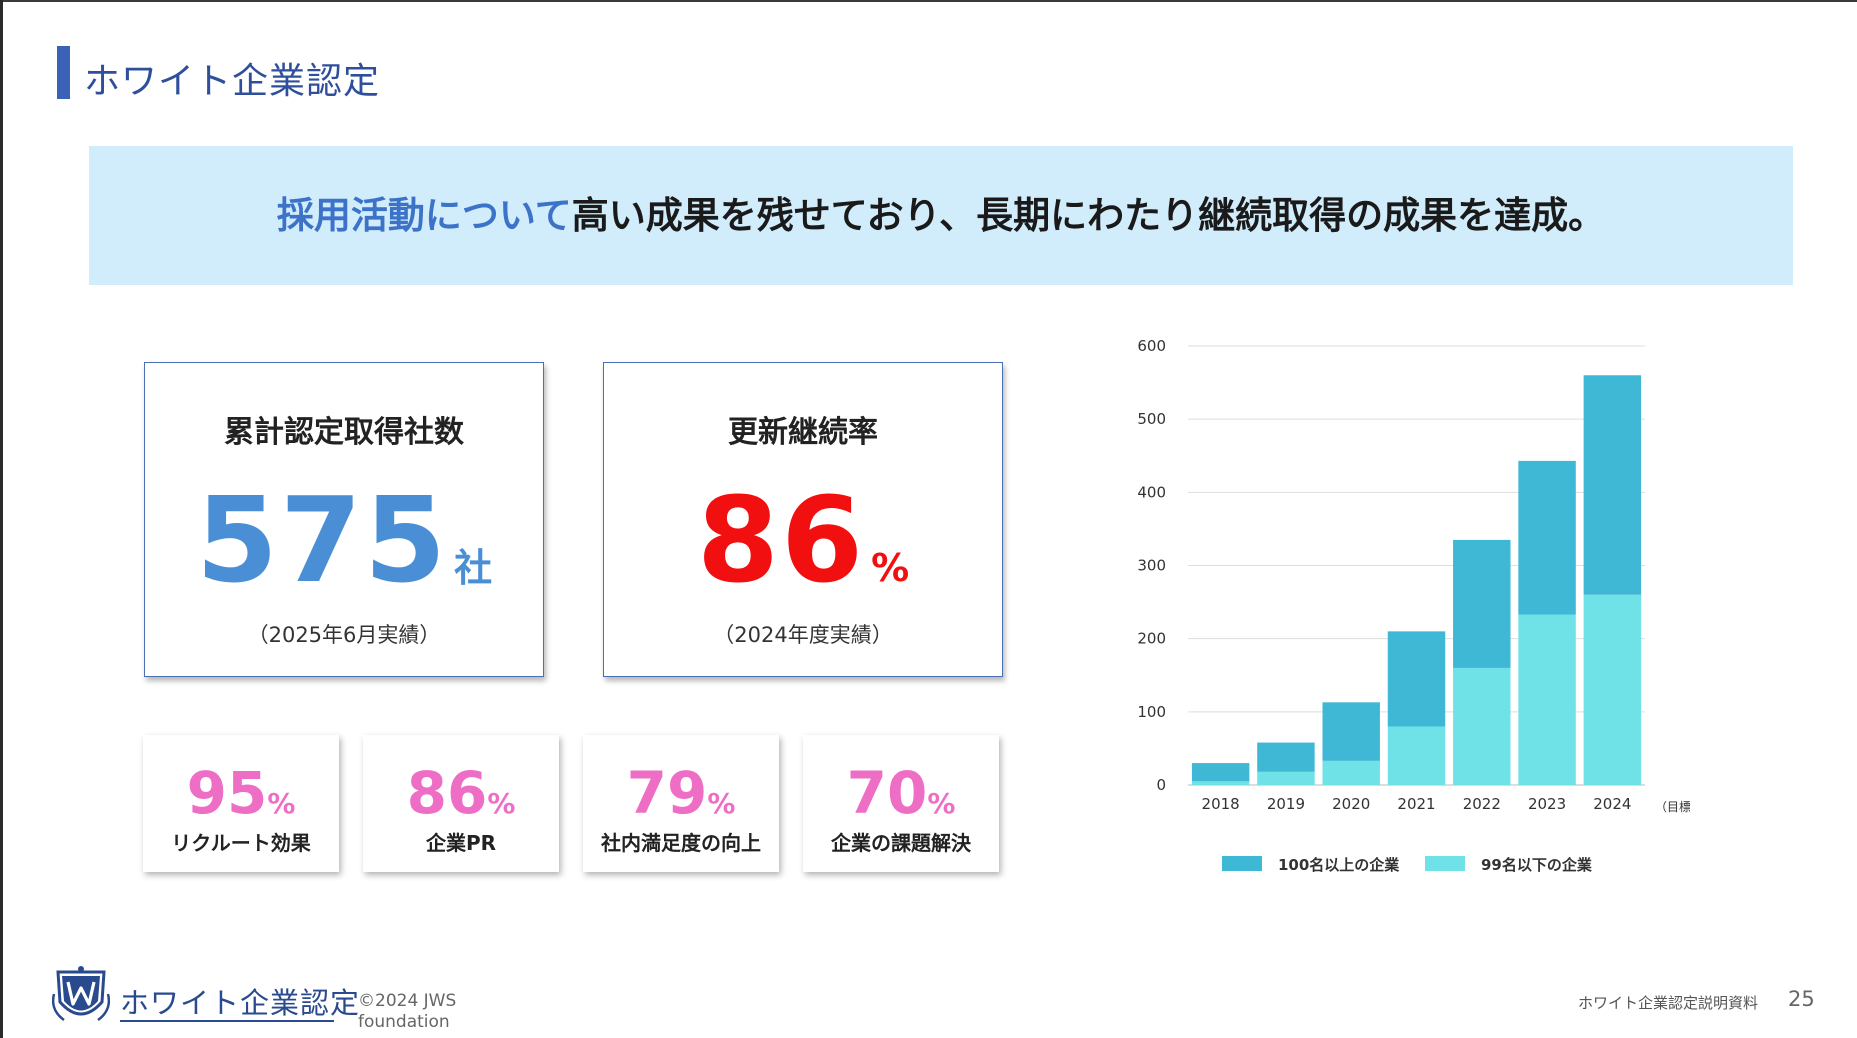 The height and width of the screenshot is (1038, 1857). What do you see at coordinates (424, 215) in the screenshot?
I see `headline-accent: 採用活動について` at bounding box center [424, 215].